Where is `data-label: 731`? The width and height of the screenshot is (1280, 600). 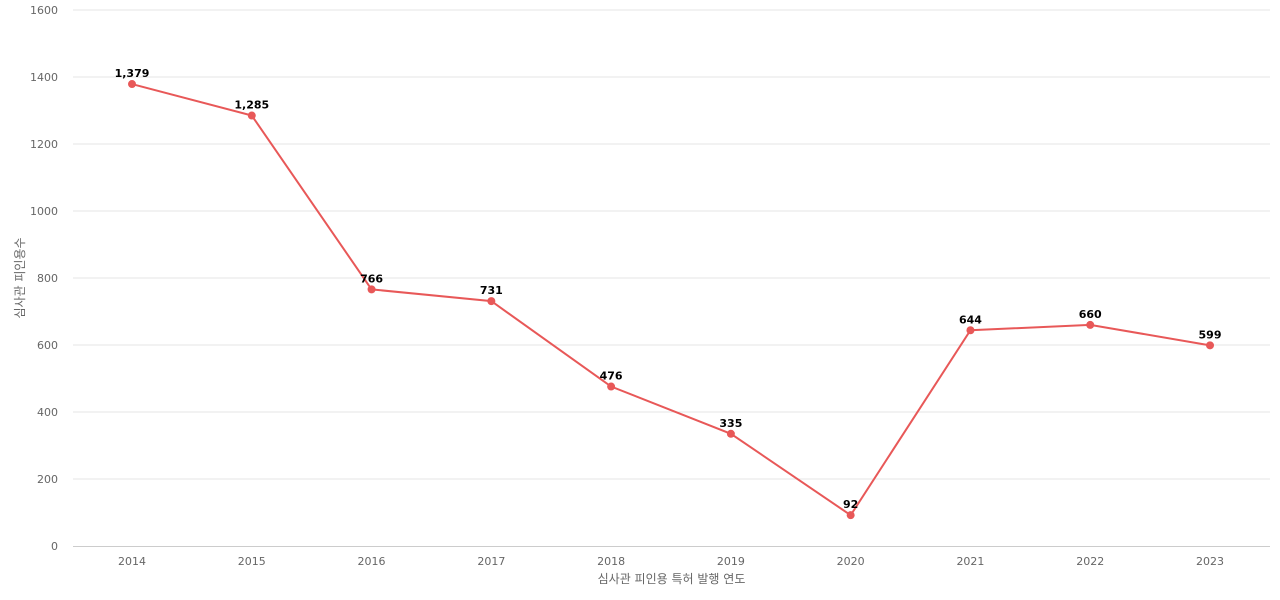
data-label: 731 is located at coordinates (491, 290).